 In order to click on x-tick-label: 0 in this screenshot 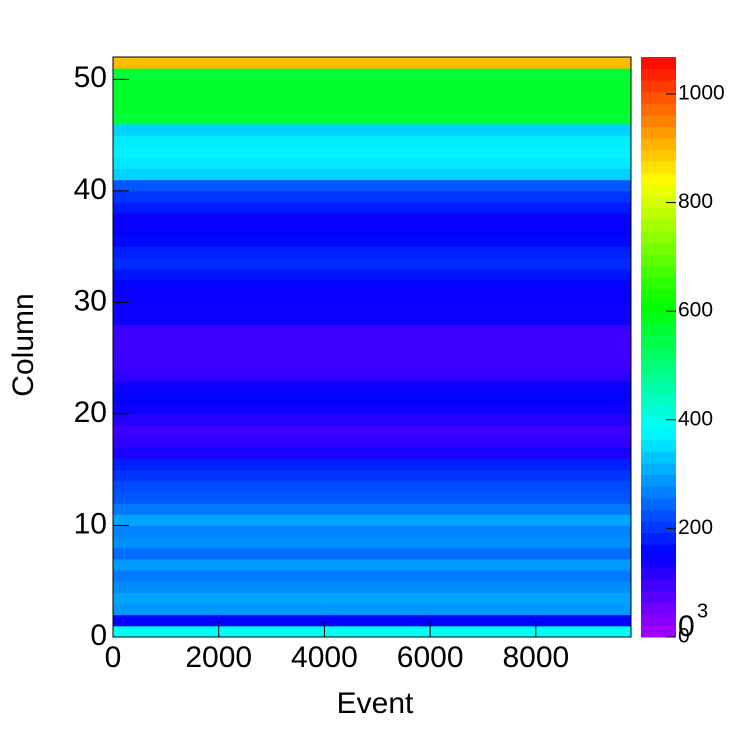, I will do `click(113, 657)`.